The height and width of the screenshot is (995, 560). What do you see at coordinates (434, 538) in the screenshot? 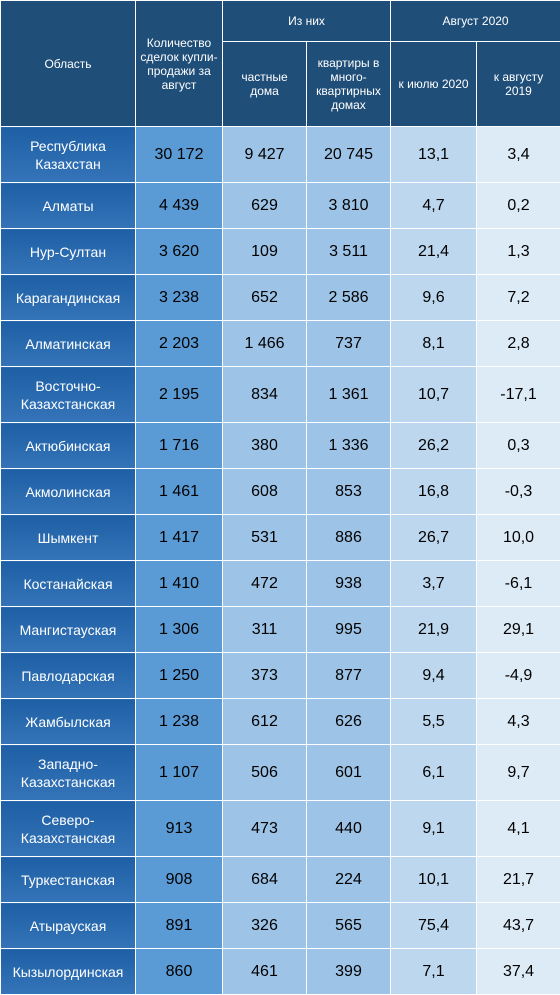
I see `table-cell-vs-july: 26,7` at bounding box center [434, 538].